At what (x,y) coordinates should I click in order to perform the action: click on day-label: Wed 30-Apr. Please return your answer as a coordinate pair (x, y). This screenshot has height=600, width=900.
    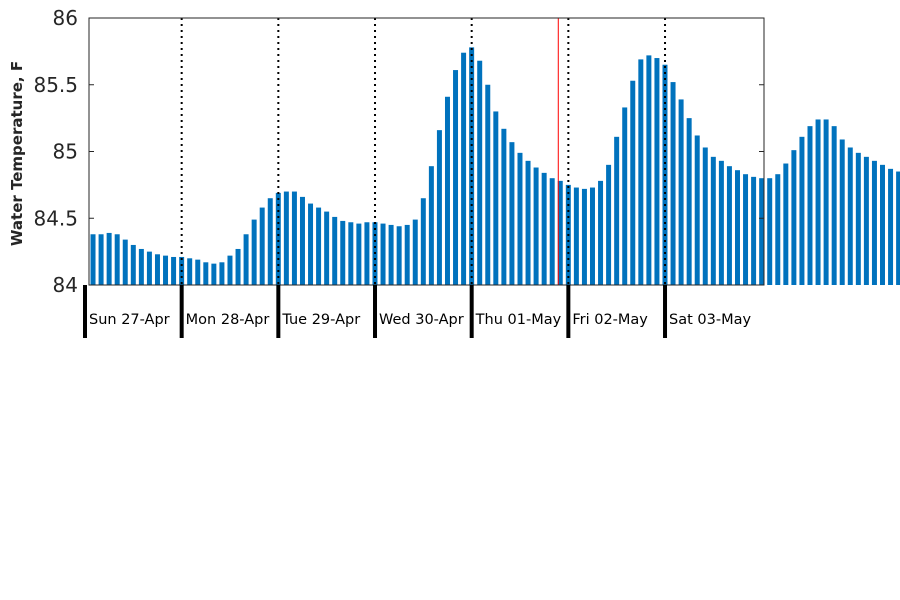
    Looking at the image, I should click on (421, 320).